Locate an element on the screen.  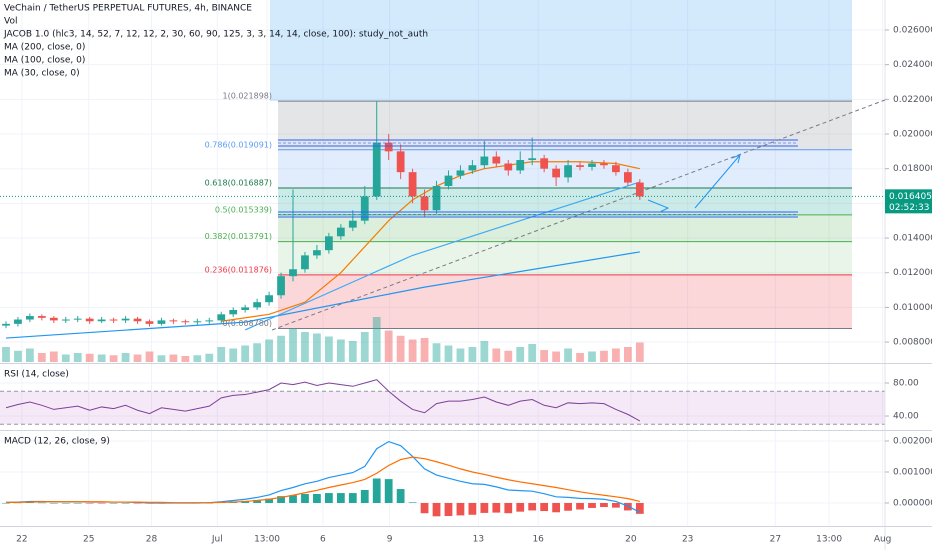
y-tick-label: 40.00 is located at coordinates (906, 417).